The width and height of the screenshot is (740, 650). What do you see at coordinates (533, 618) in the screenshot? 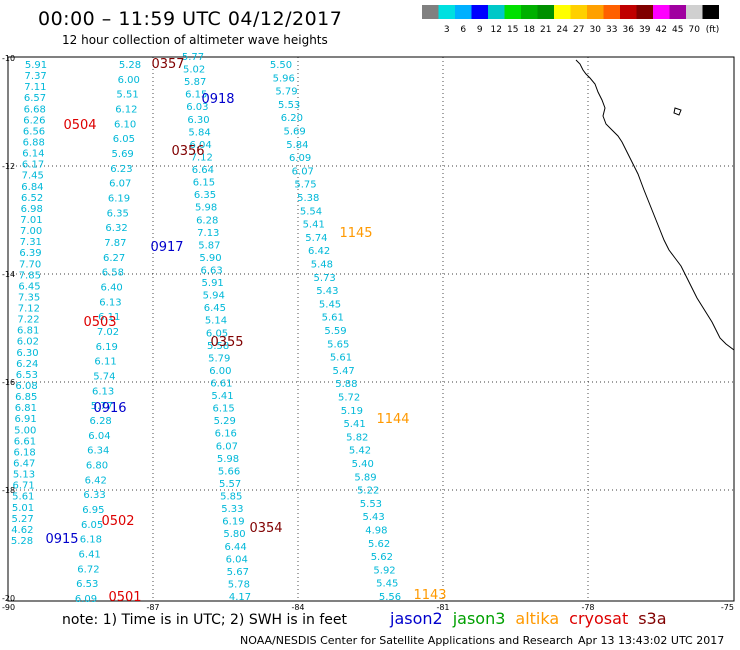
I see `satellite-legend: jason2 jason3 altika cryosat s3a` at bounding box center [533, 618].